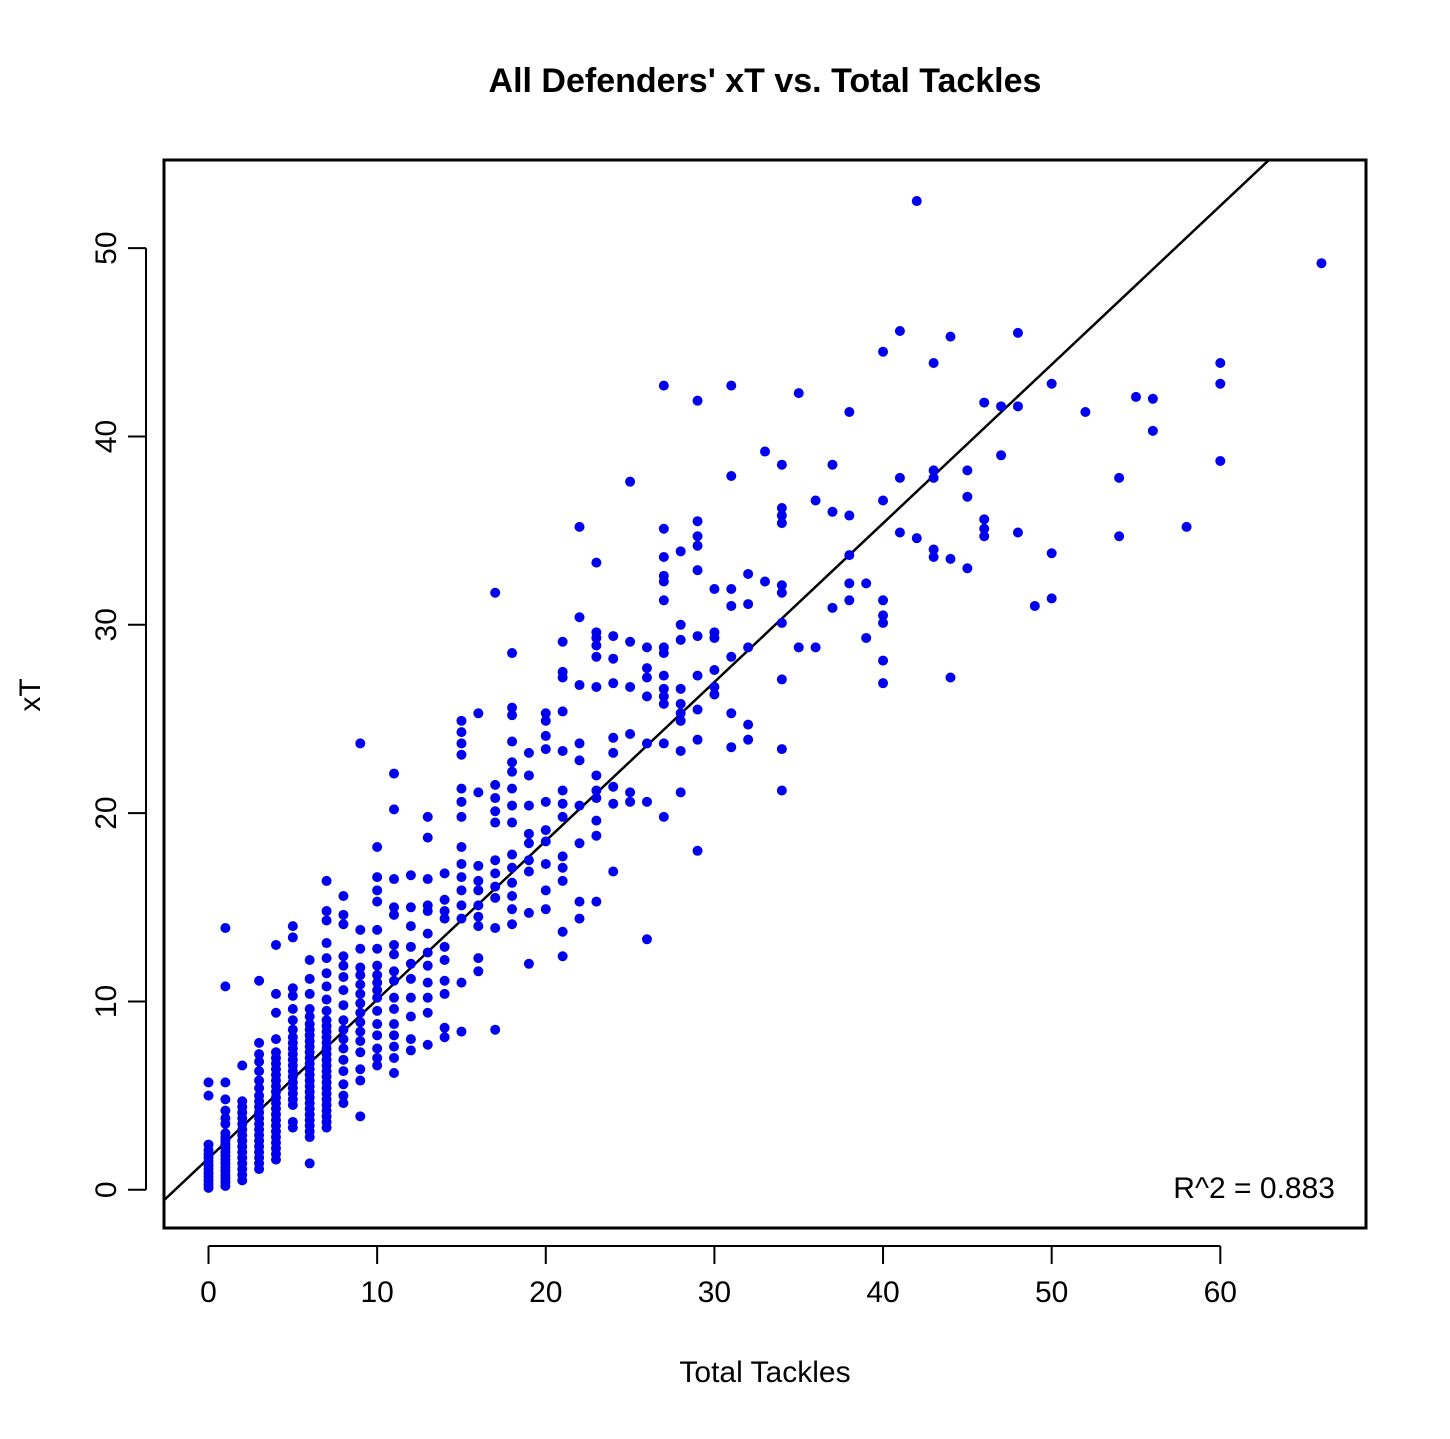  What do you see at coordinates (106, 812) in the screenshot?
I see `y-tick-label: 20` at bounding box center [106, 812].